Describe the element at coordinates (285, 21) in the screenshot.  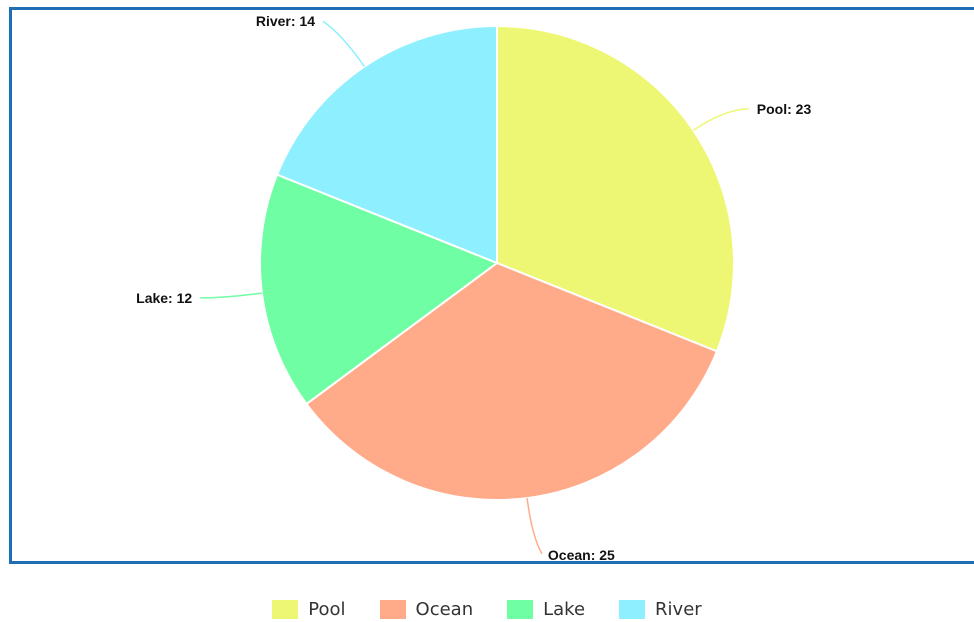
I see `slice-label-river: River: 14` at that location.